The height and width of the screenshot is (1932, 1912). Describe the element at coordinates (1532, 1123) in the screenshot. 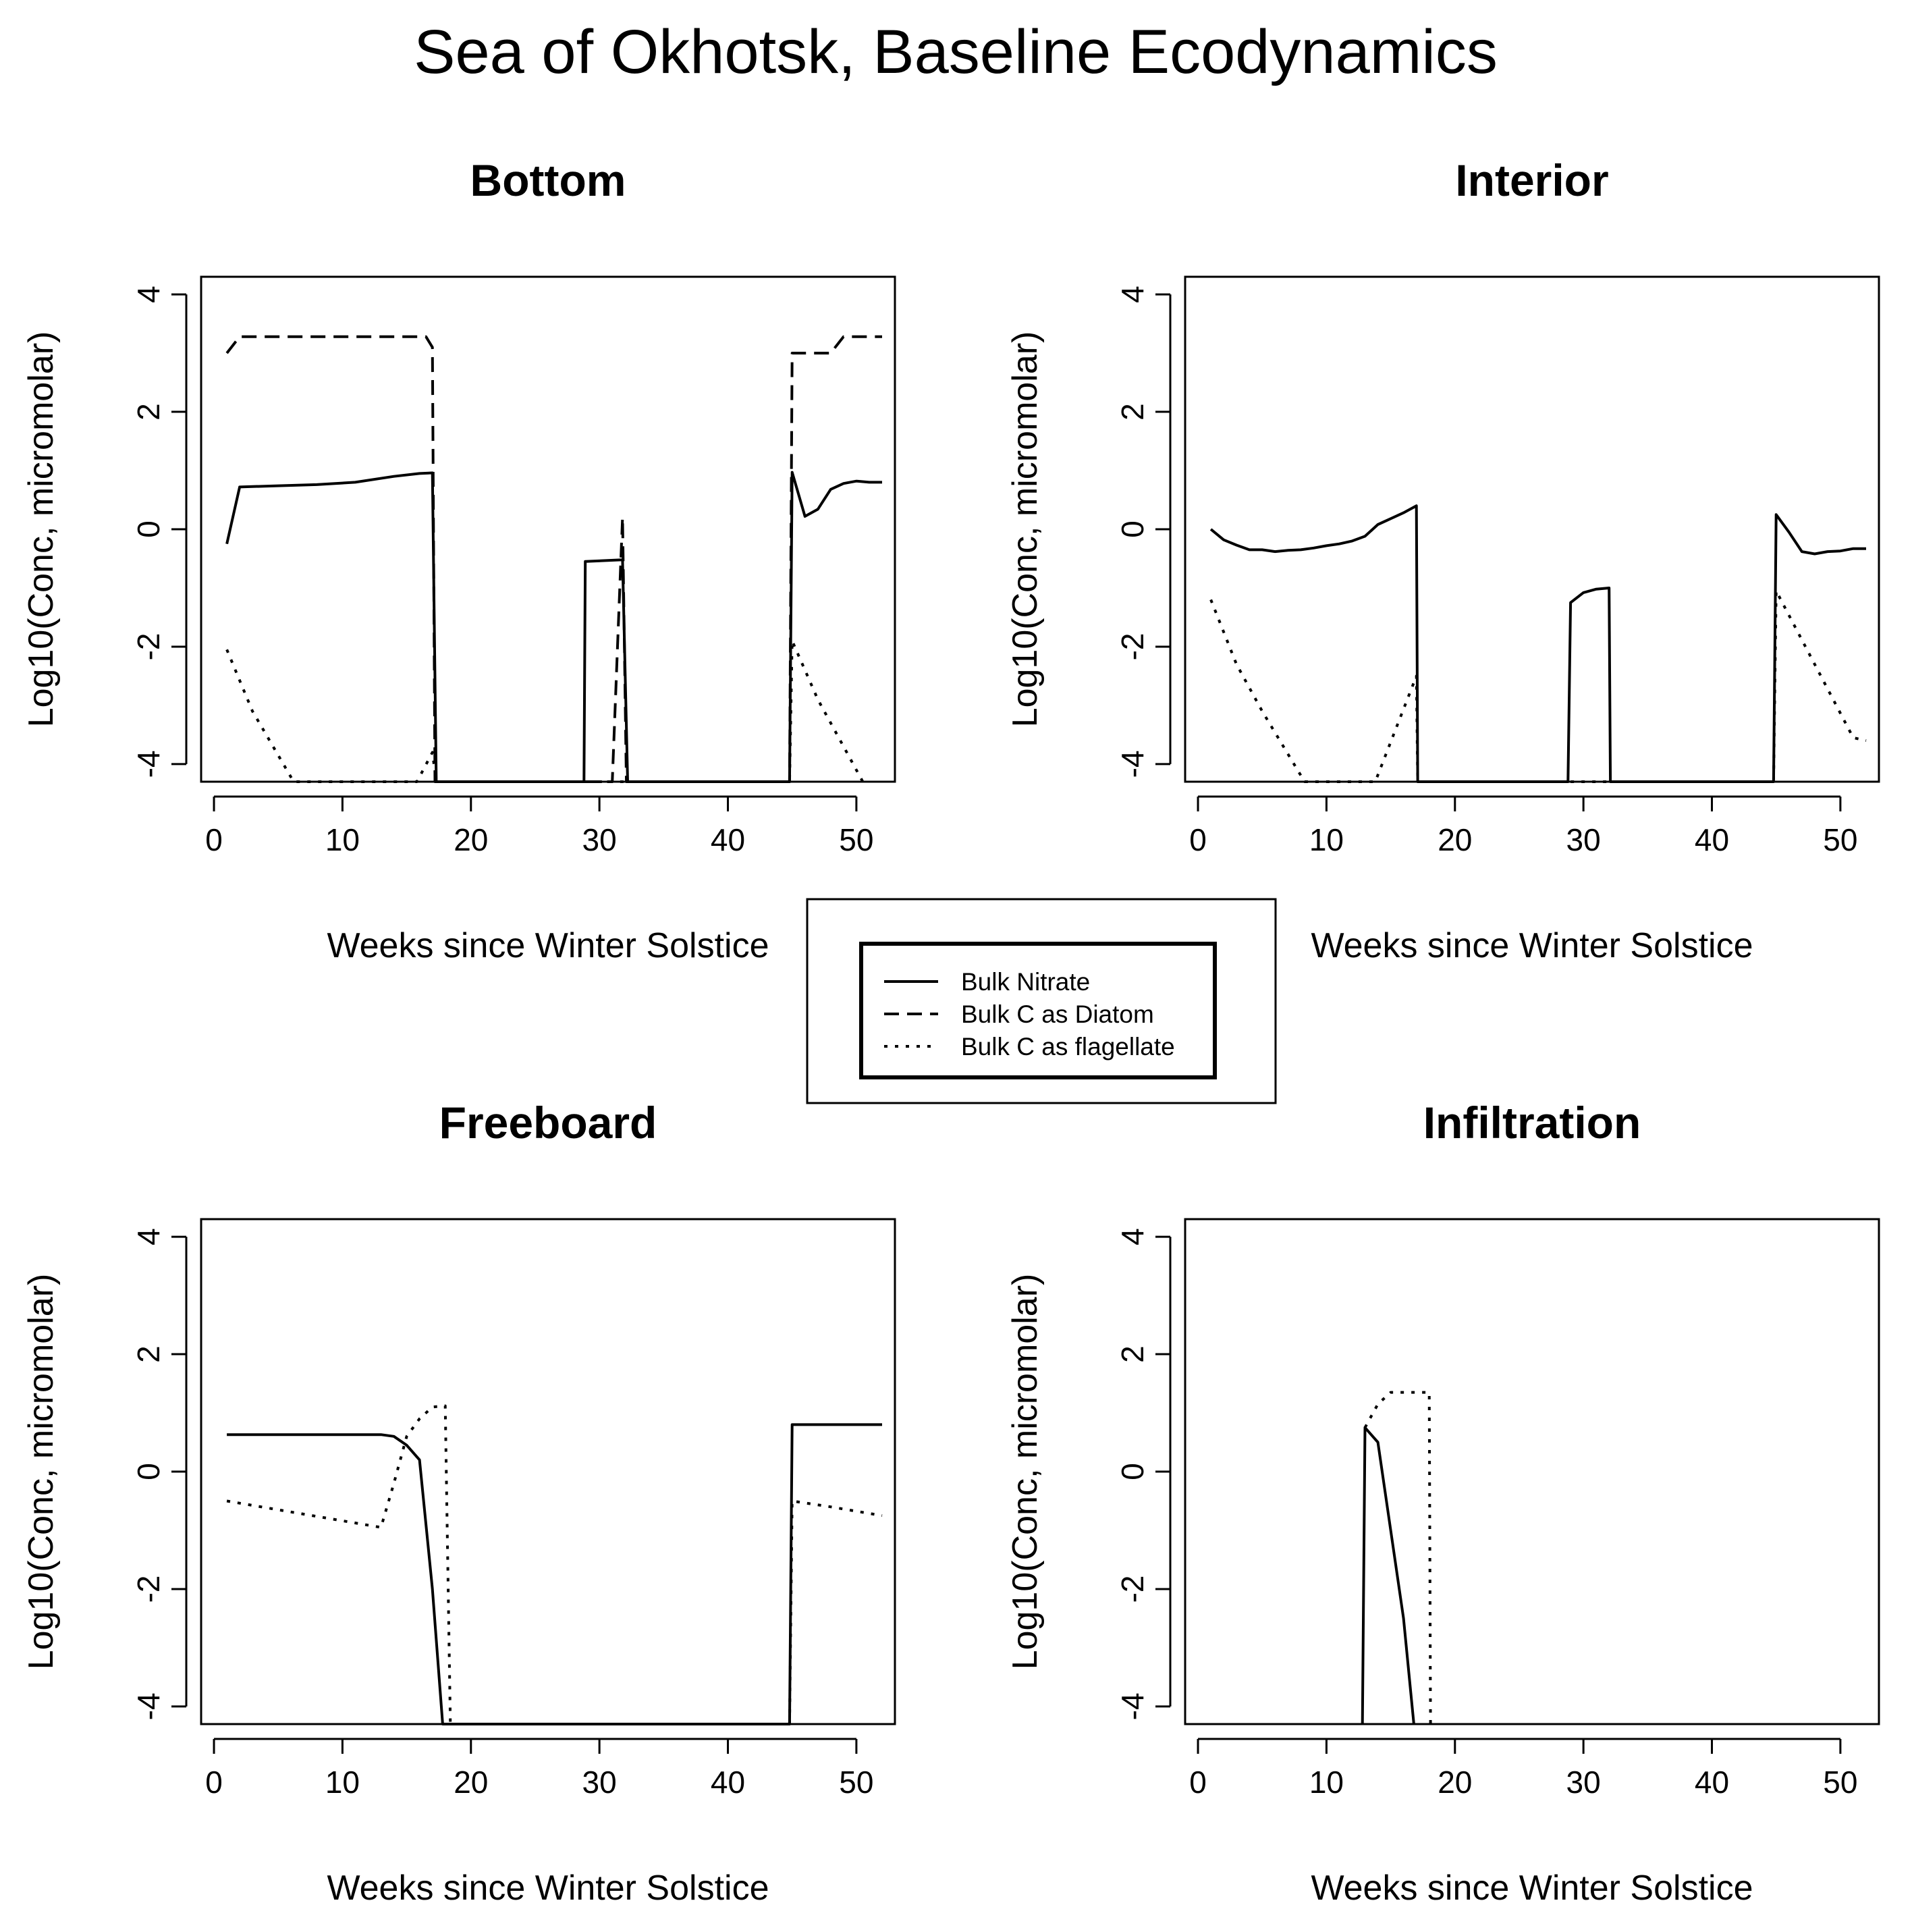

I see `panel-title: Infiltration` at that location.